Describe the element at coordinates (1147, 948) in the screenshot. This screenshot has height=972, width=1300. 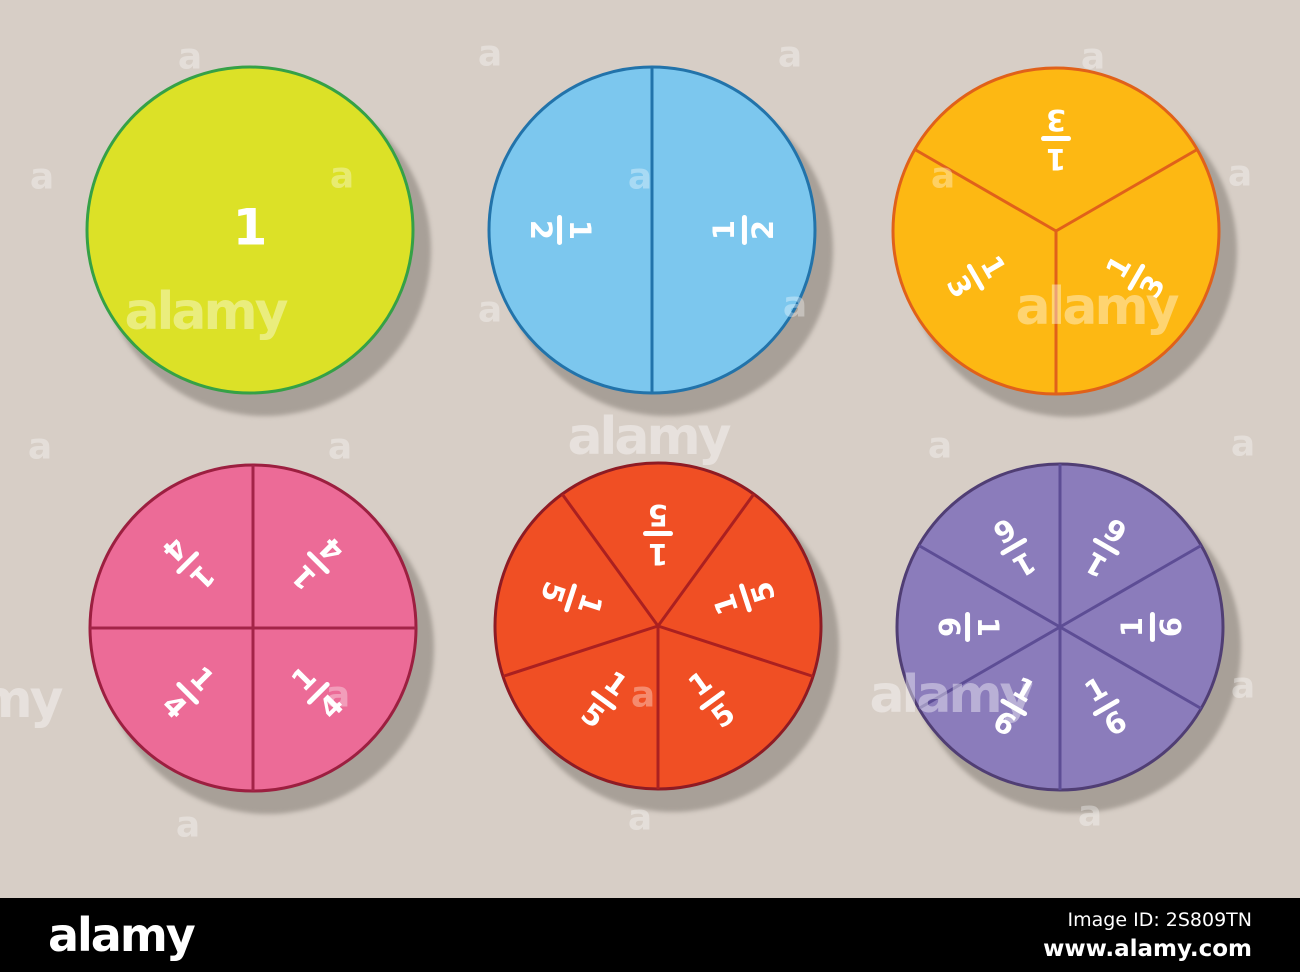
I see `alamy-url-text: www.alamy.com` at that location.